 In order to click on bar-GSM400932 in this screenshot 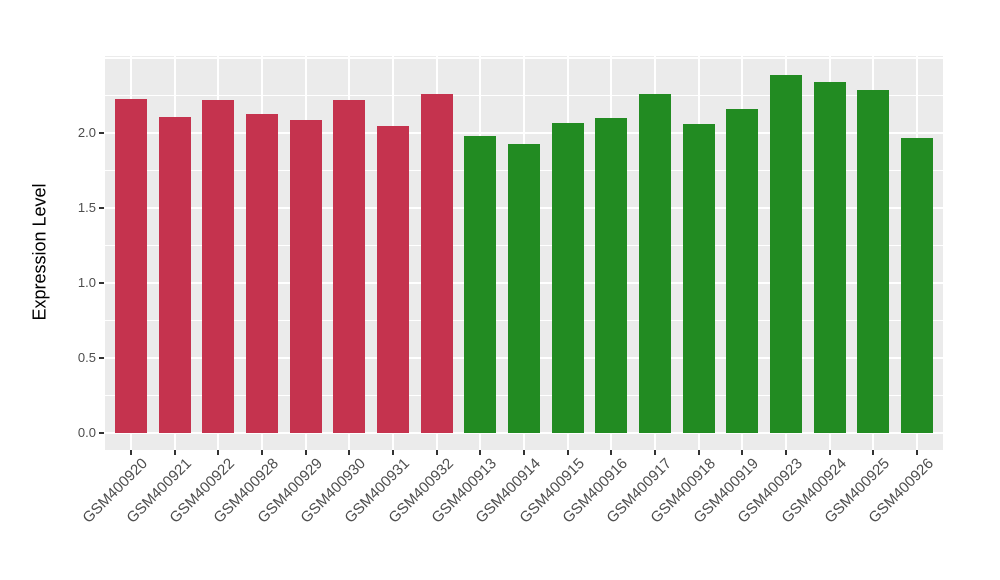, I will do `click(436, 263)`.